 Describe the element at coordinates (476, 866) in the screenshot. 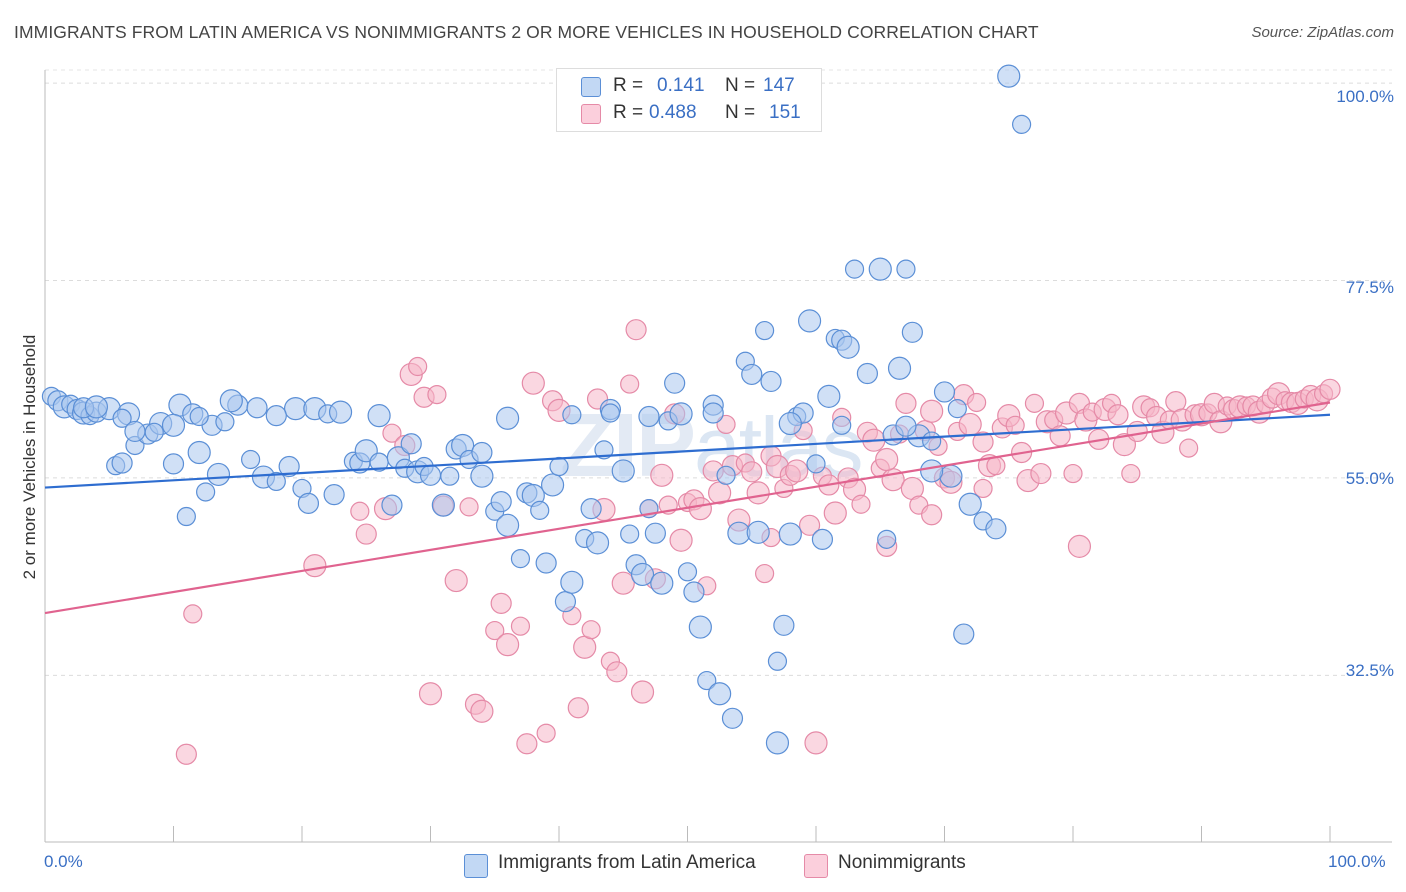

I see `legend-swatch-blue` at that location.